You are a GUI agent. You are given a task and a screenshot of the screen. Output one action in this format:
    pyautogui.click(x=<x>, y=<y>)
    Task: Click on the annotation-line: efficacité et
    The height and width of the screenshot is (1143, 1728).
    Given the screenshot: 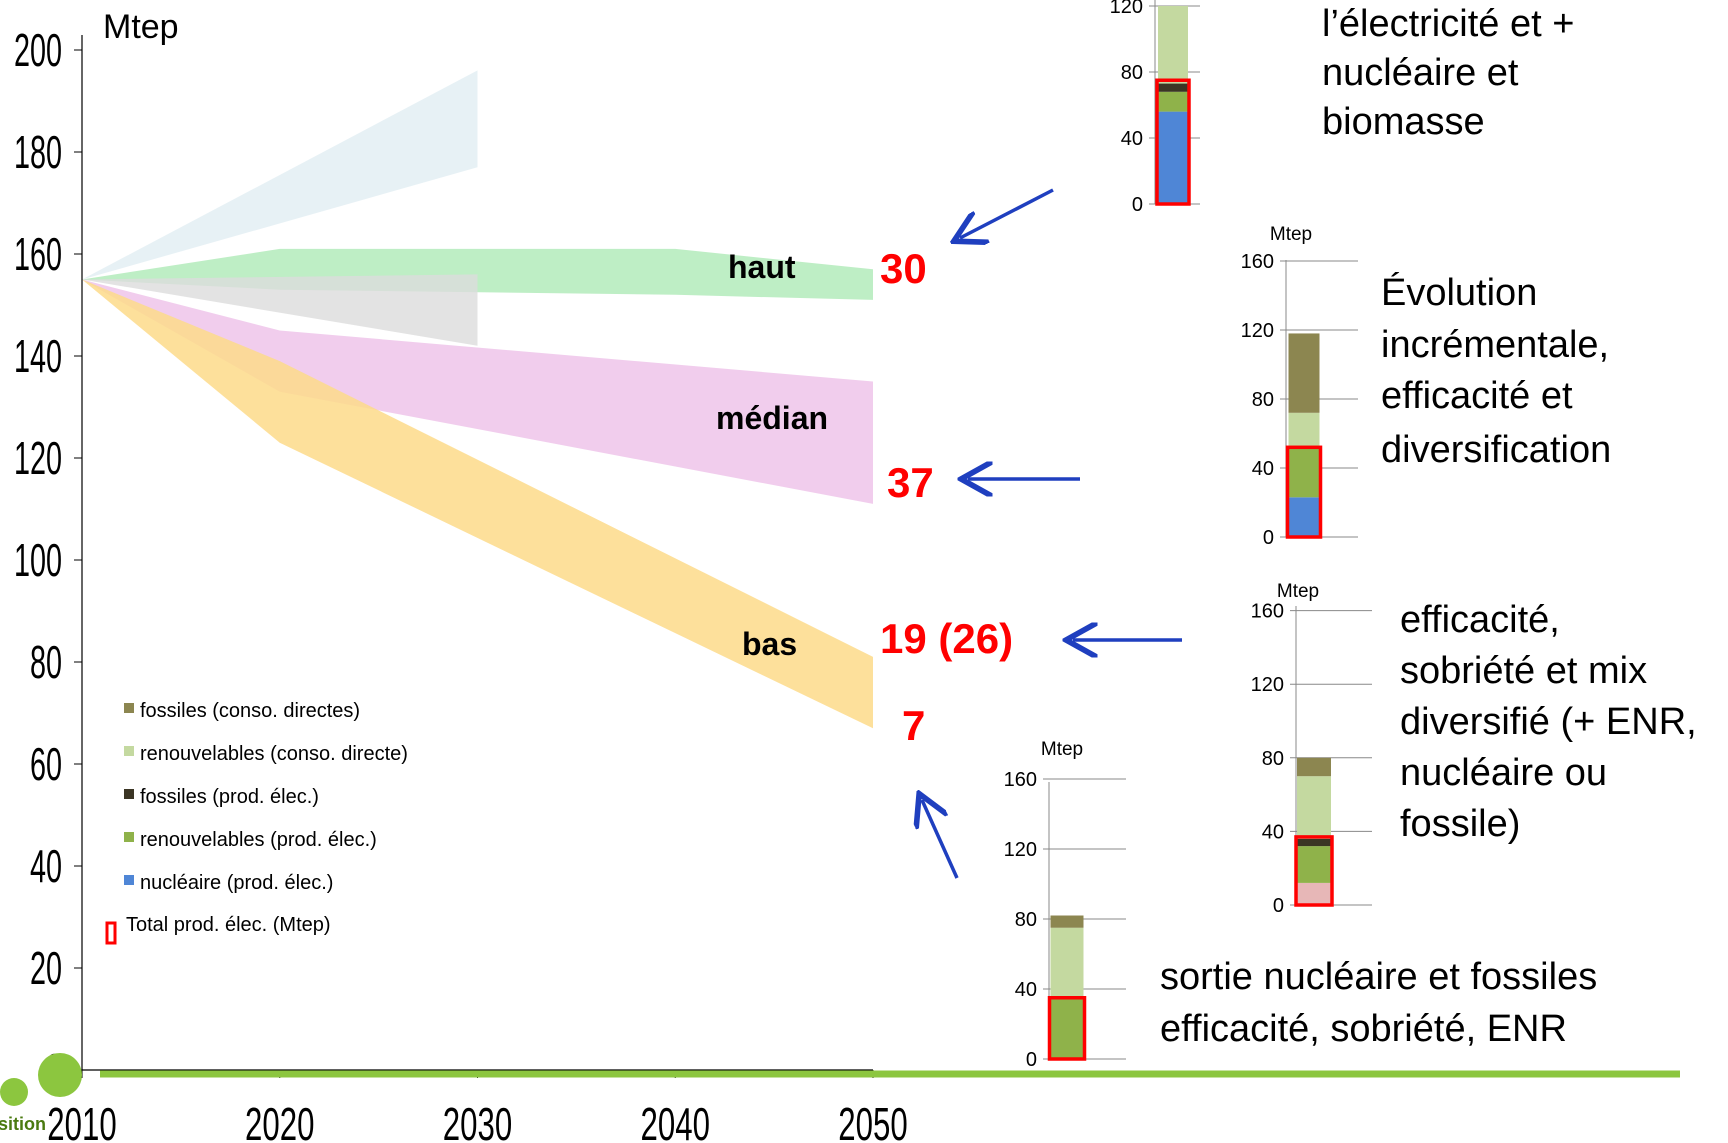 What is the action you would take?
    pyautogui.click(x=1477, y=396)
    